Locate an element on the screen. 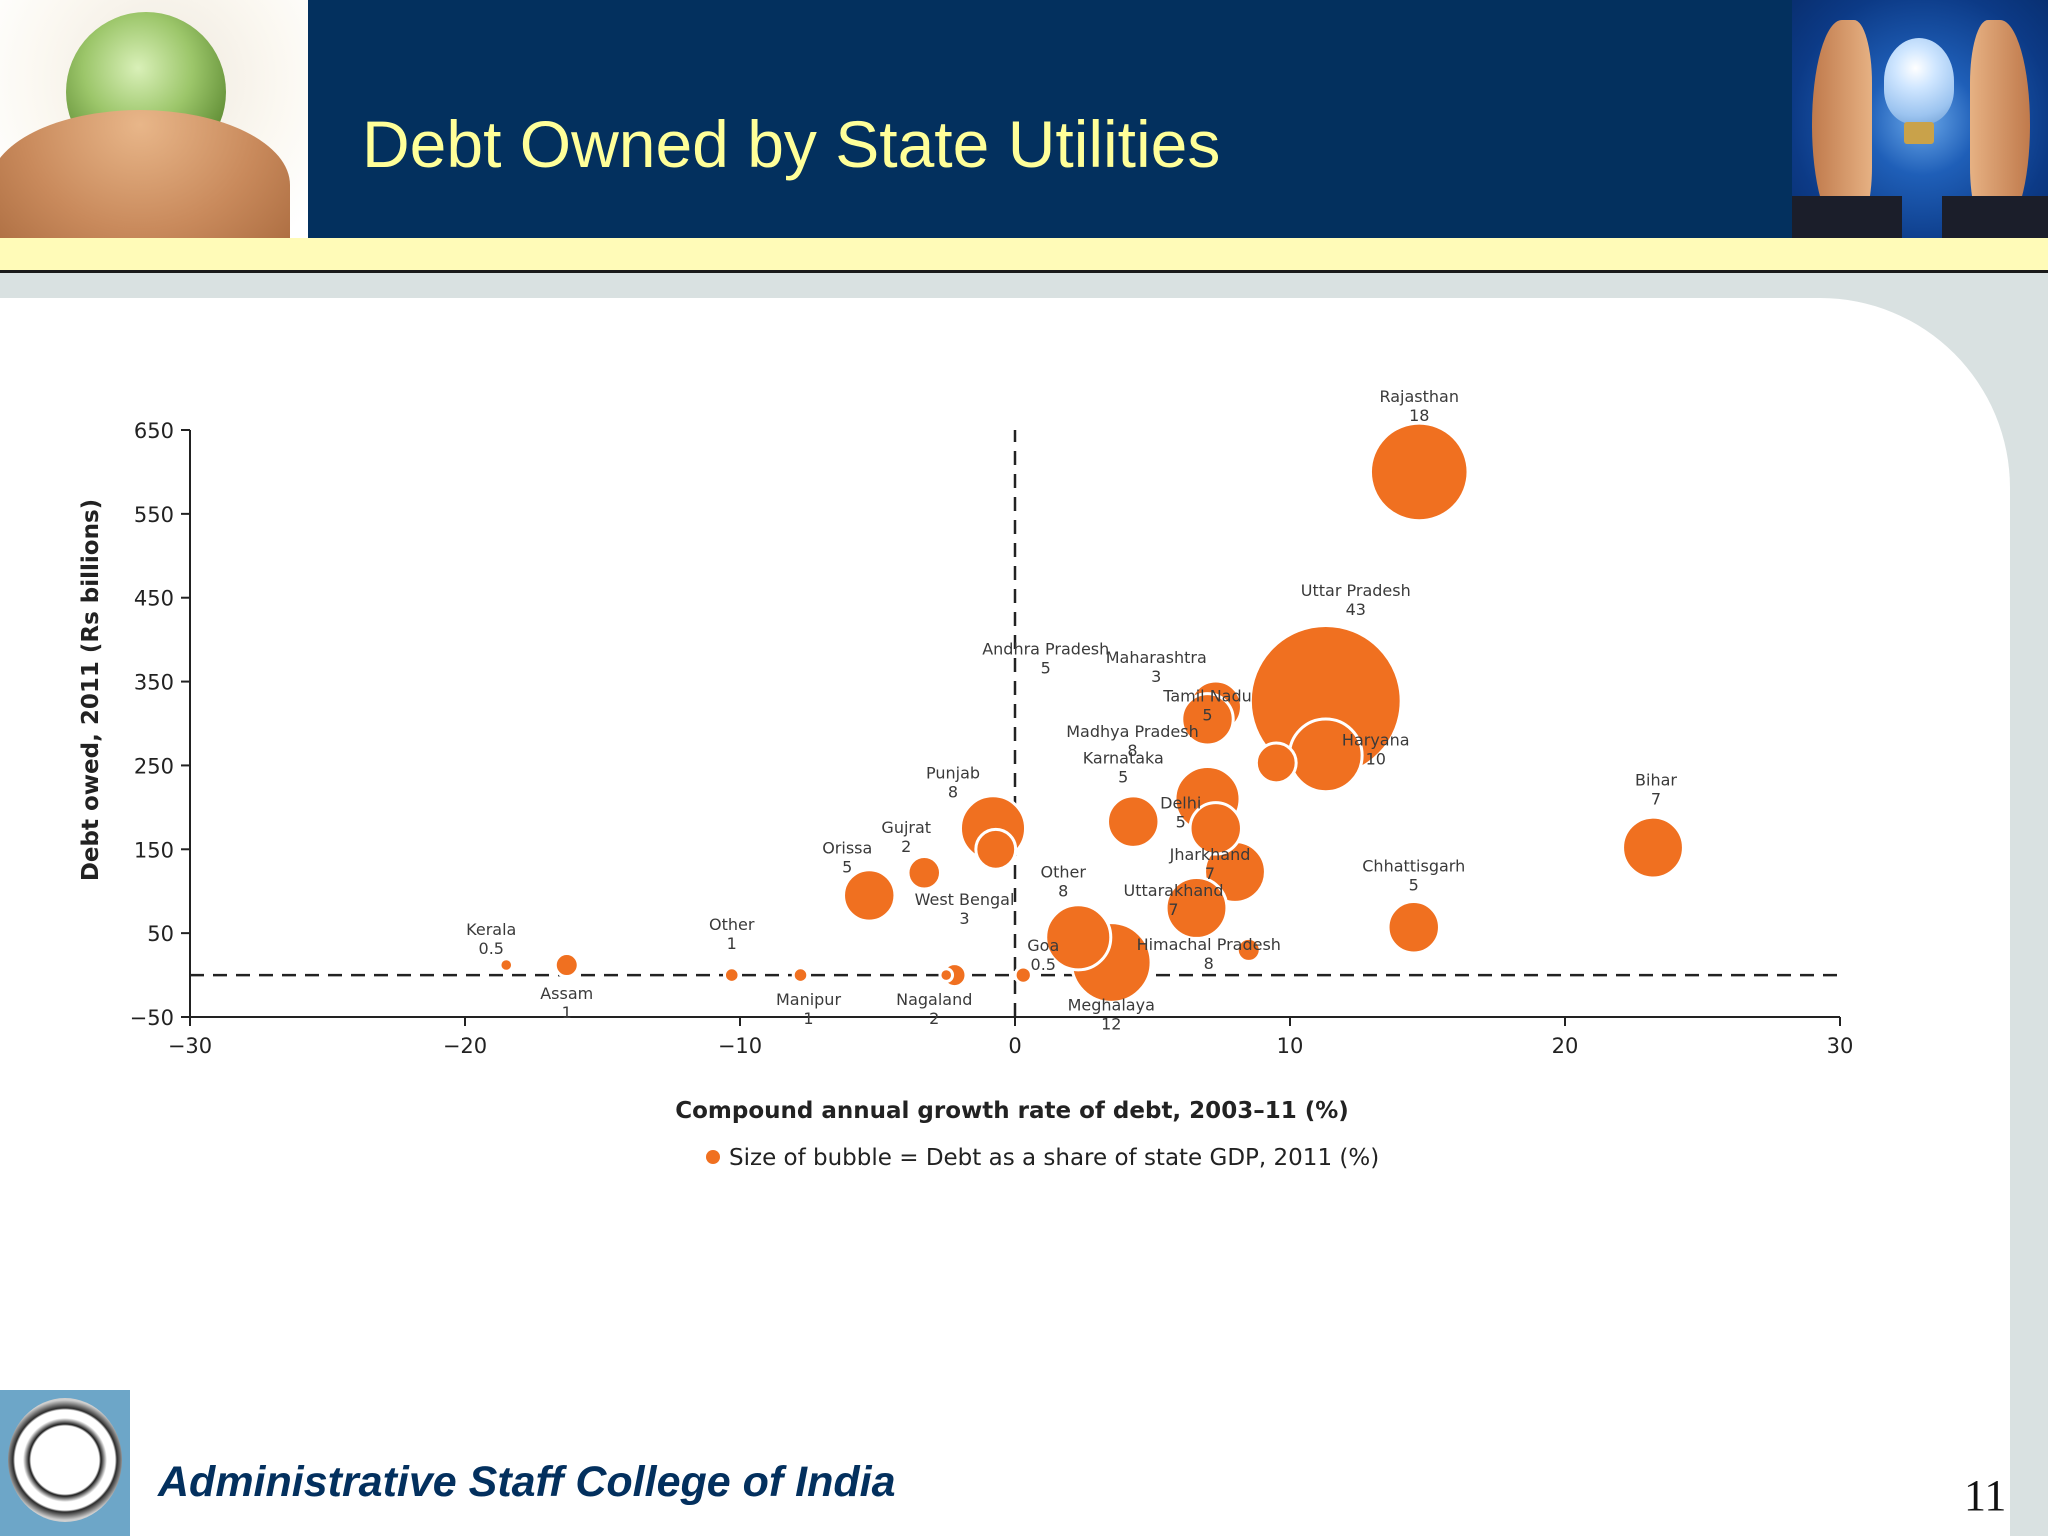  bubble-value: 10 is located at coordinates (1376, 758).